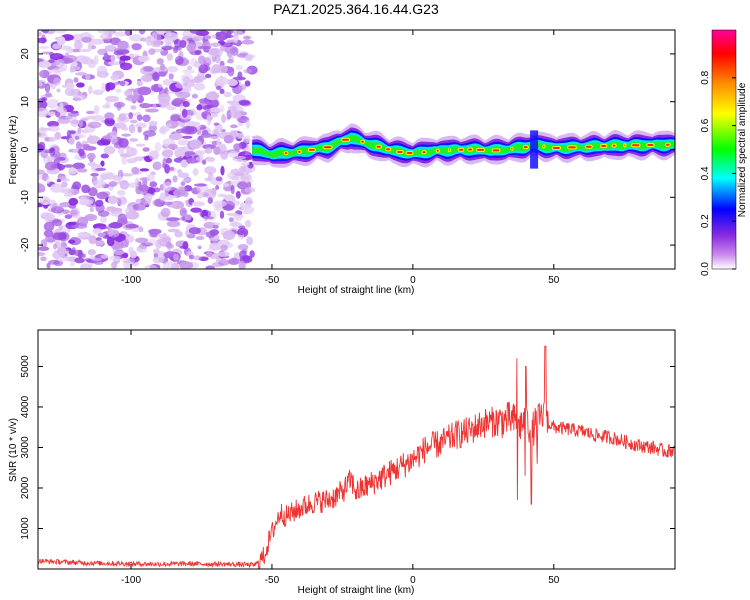 This screenshot has width=750, height=600. I want to click on x-tick-label: 0, so click(413, 280).